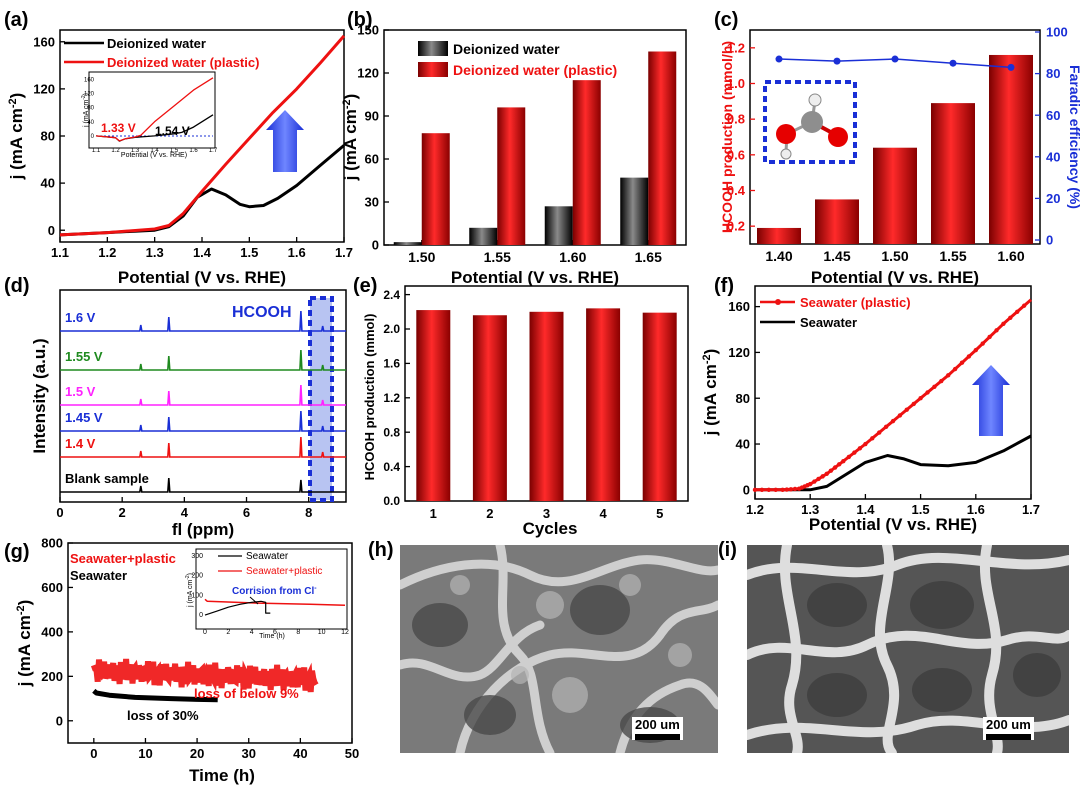 The image size is (1080, 790). What do you see at coordinates (52, 587) in the screenshot?
I see `axis-g-ytick-label: 600` at bounding box center [52, 587].